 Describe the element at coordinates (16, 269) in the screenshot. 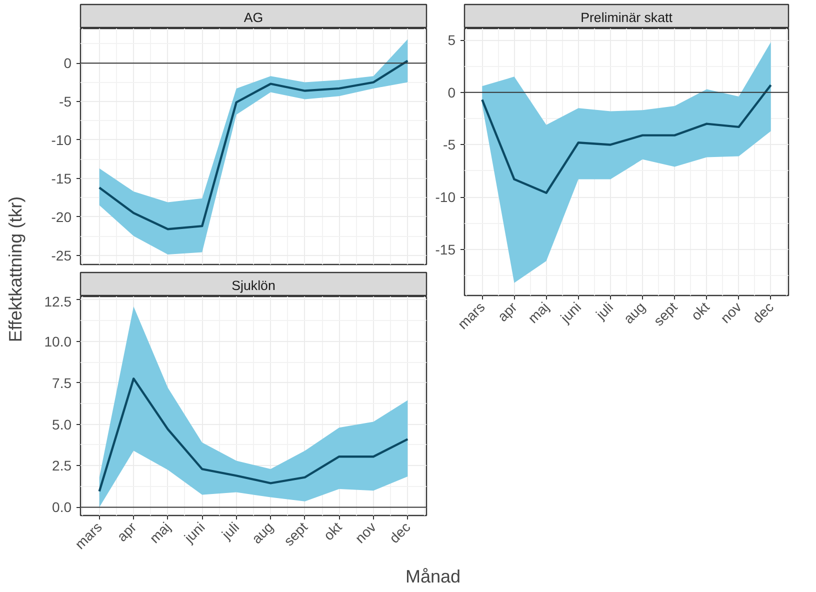

I see `y-axis-title: Effektkattning (tkr)` at that location.